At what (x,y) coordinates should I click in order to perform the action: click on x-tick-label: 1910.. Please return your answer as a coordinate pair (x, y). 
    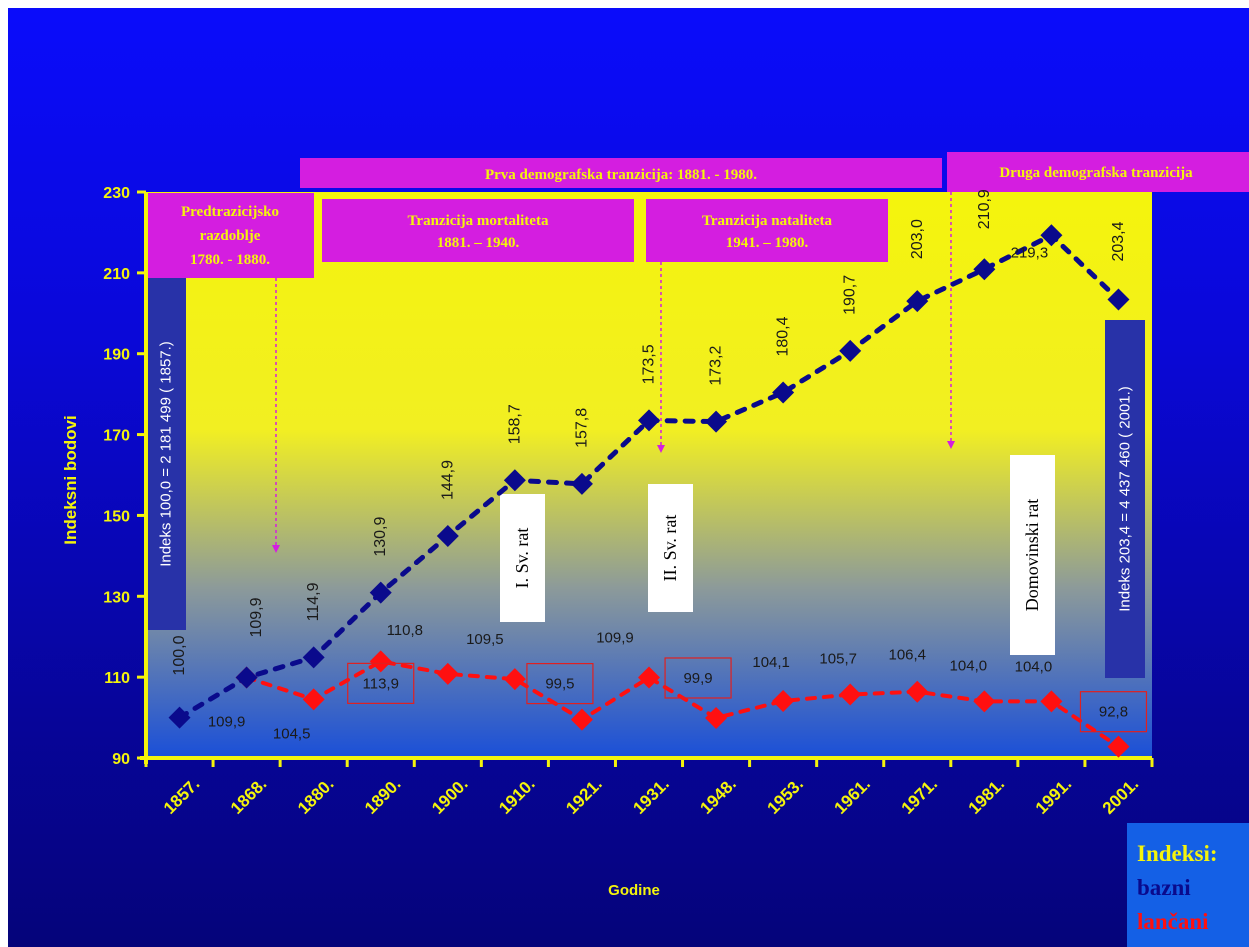
    Looking at the image, I should click on (517, 796).